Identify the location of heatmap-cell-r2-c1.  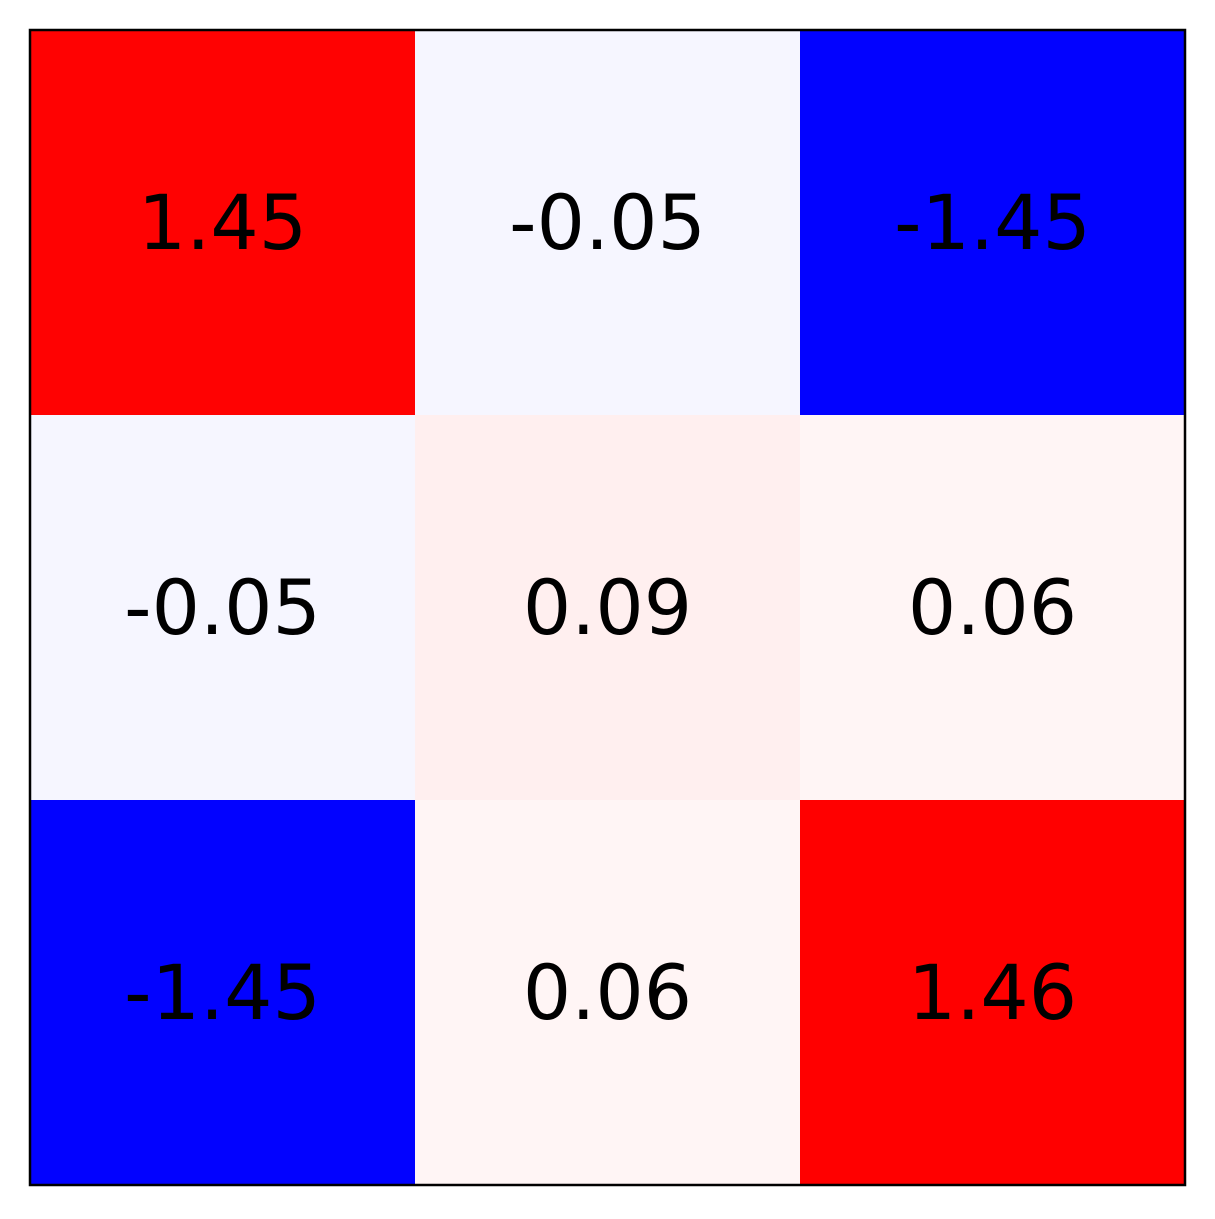
(608, 993).